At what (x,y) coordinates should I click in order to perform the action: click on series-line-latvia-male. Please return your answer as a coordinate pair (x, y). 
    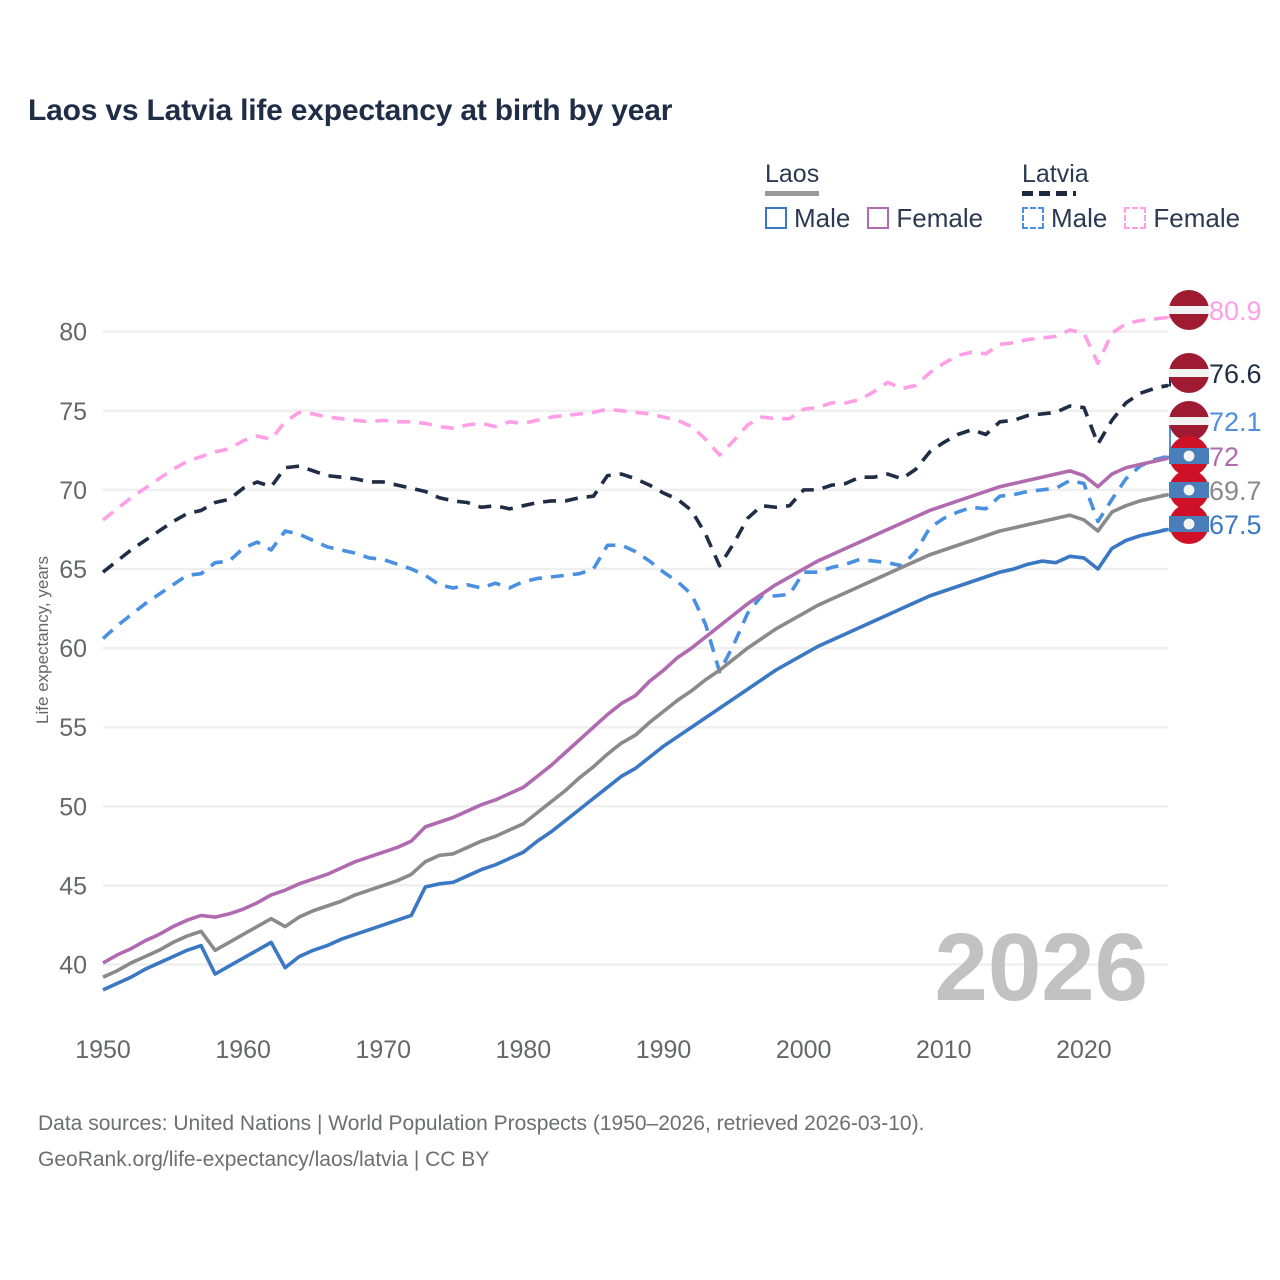
    Looking at the image, I should click on (635, 564).